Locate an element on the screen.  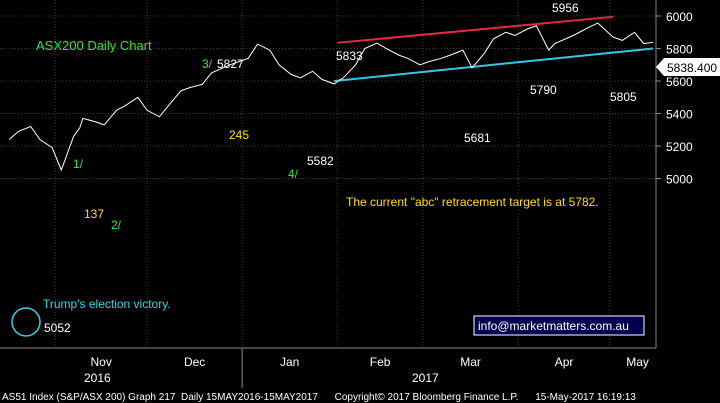
x-tick-label: Jan is located at coordinates (289, 362).